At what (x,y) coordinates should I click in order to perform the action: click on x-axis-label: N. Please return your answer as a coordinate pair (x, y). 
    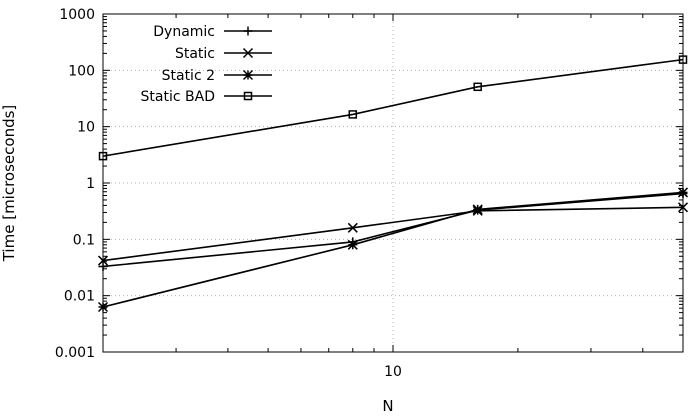
    Looking at the image, I should click on (387, 406).